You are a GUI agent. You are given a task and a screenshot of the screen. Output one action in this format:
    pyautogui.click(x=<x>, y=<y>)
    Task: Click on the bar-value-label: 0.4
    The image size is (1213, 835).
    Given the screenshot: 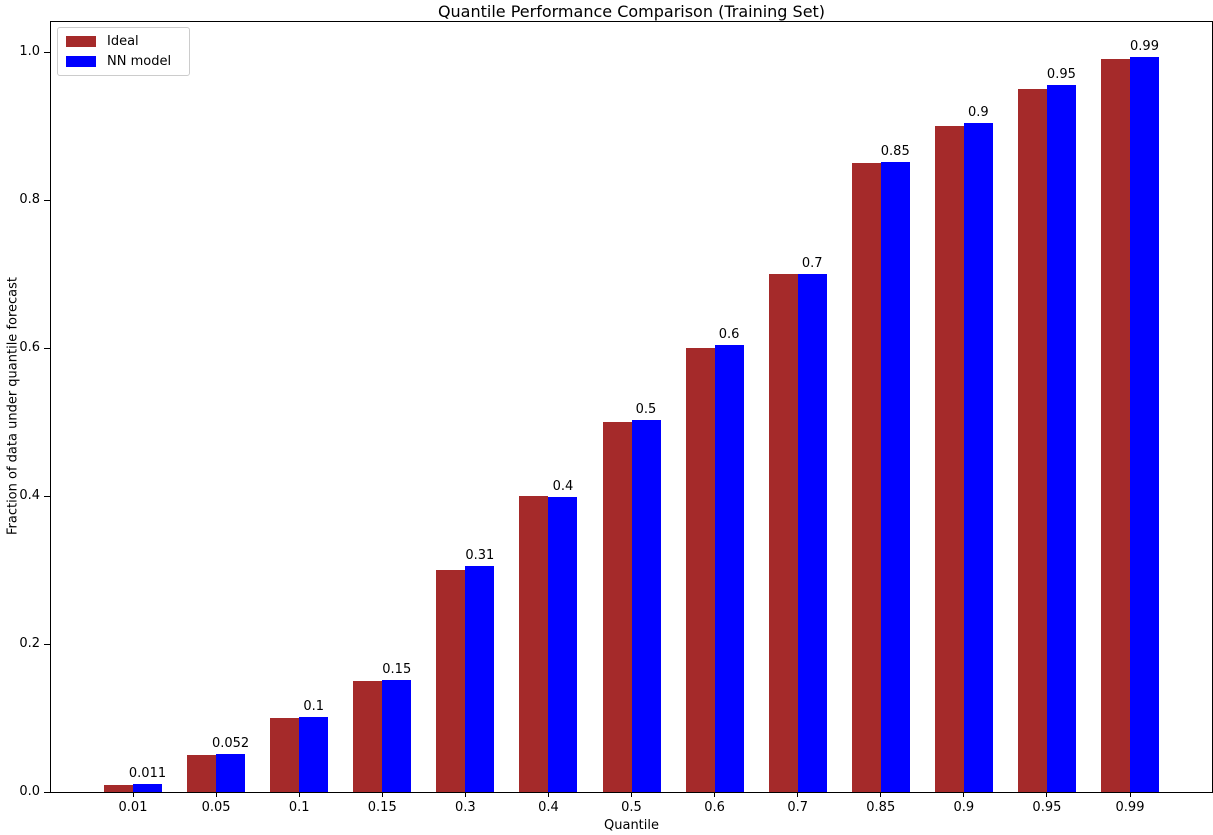 What is the action you would take?
    pyautogui.click(x=563, y=487)
    